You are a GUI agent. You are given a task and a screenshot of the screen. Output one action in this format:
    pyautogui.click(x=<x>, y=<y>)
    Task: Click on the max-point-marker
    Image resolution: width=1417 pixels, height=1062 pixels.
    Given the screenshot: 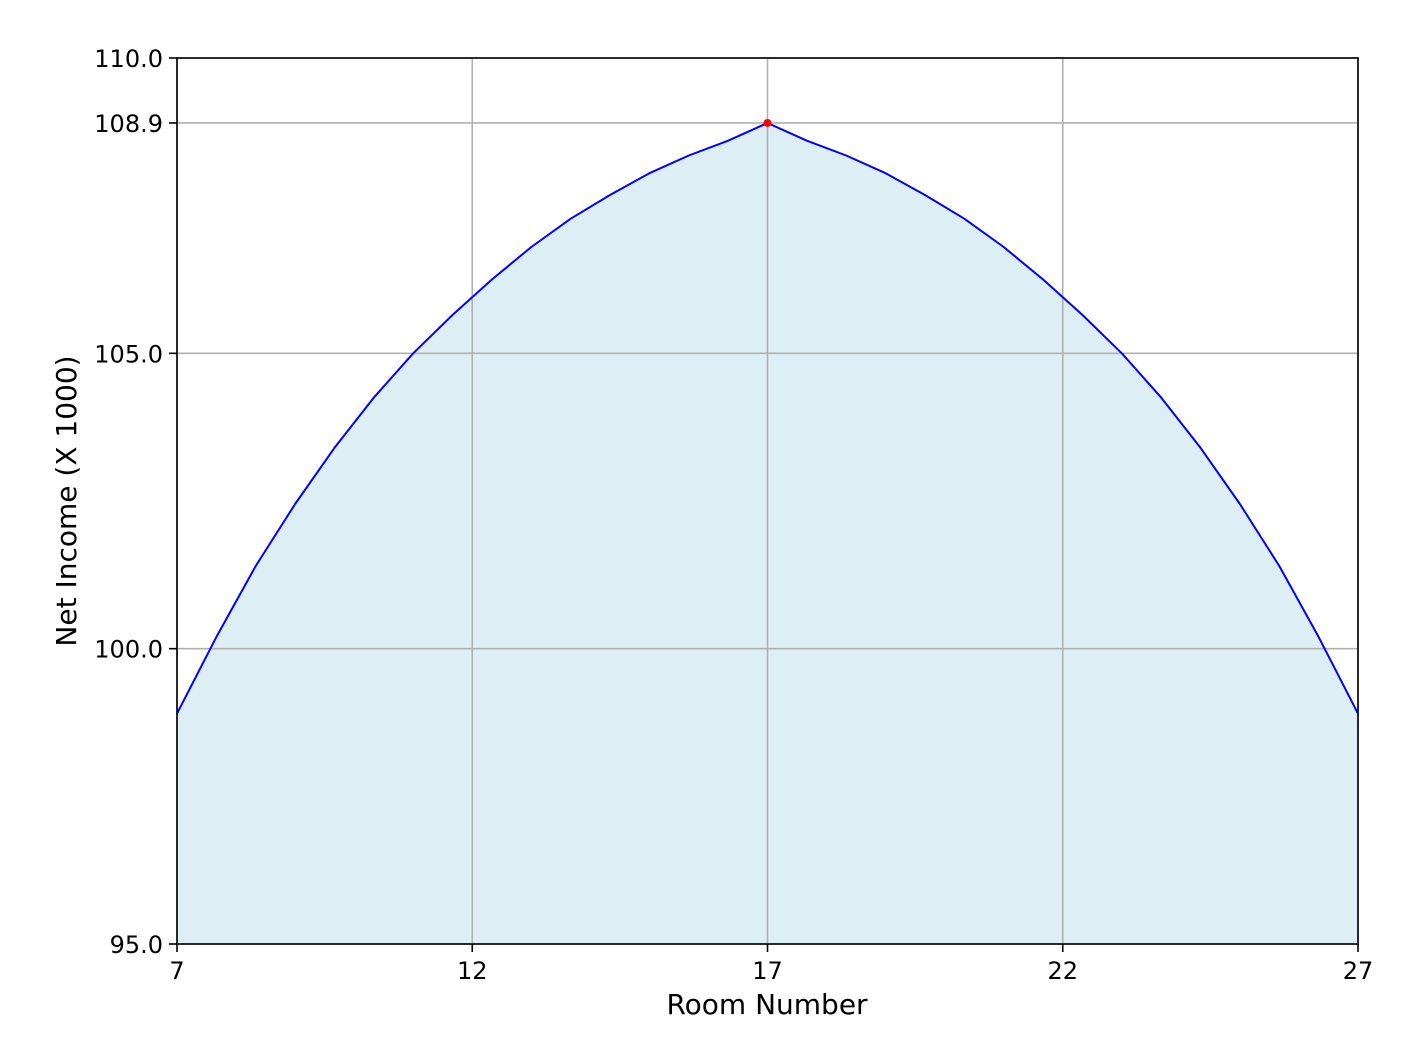 What is the action you would take?
    pyautogui.click(x=767, y=122)
    